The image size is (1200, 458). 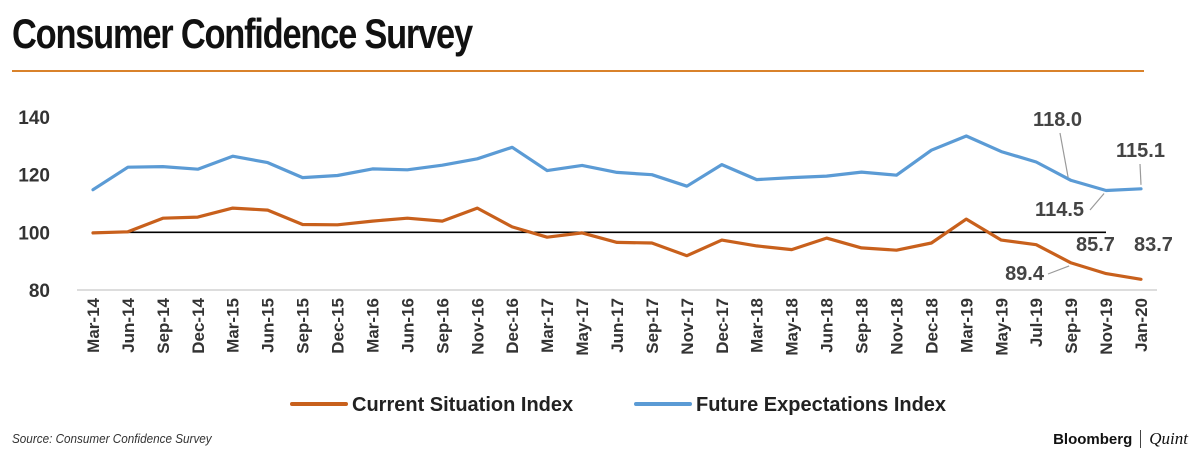 What do you see at coordinates (268, 325) in the screenshot?
I see `x-tick-label: Jun-15` at bounding box center [268, 325].